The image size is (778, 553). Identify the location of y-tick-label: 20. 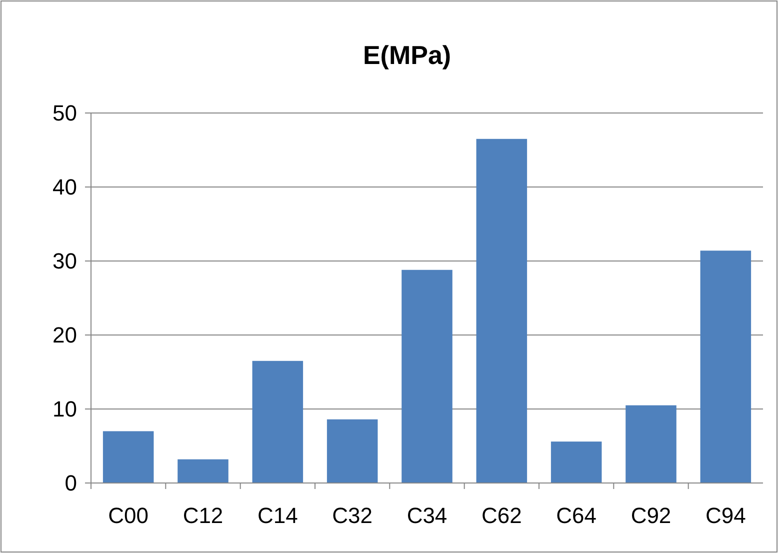
(64, 335).